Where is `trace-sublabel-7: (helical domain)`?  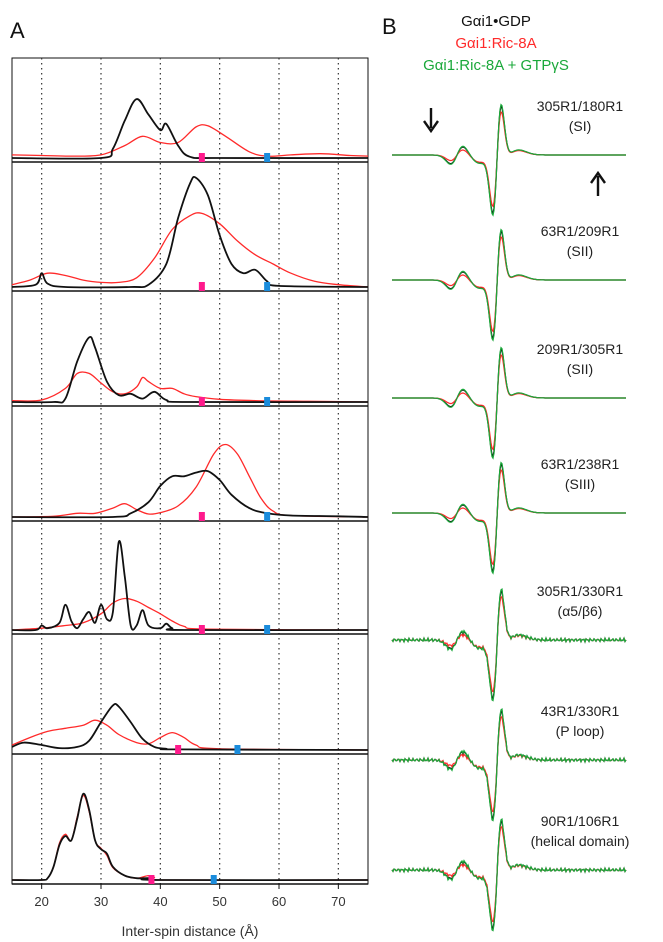 trace-sublabel-7: (helical domain) is located at coordinates (580, 841).